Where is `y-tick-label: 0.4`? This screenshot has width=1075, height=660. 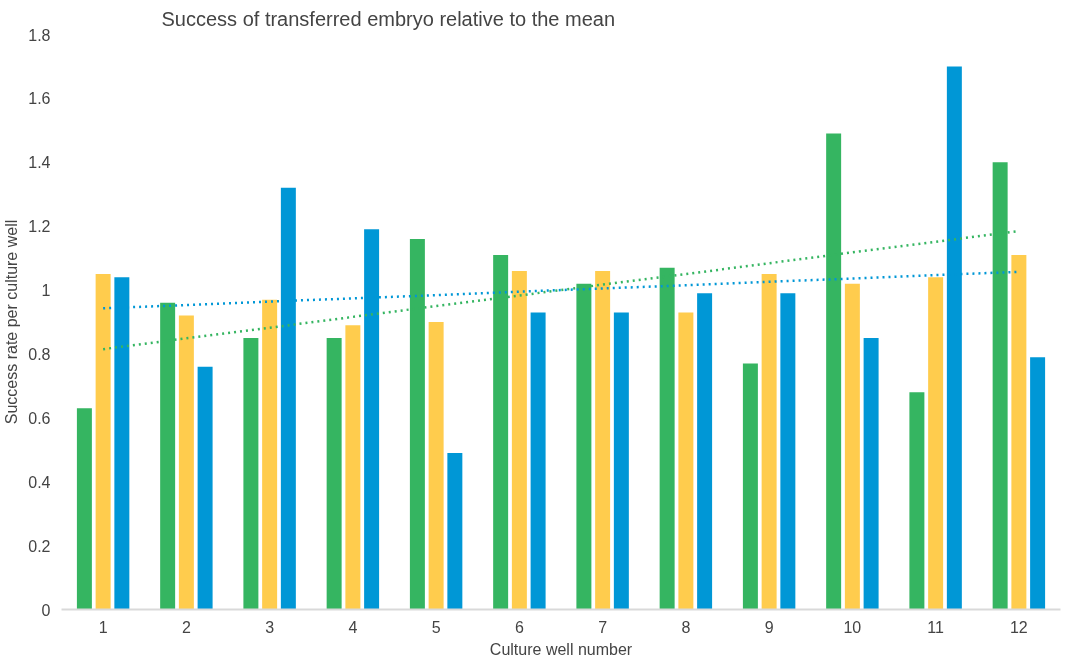
y-tick-label: 0.4 is located at coordinates (39, 482).